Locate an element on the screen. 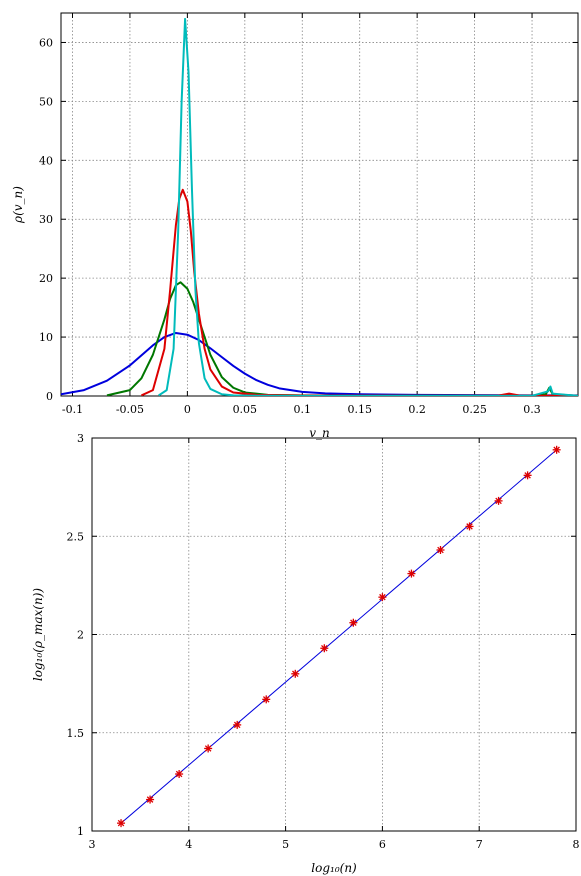  y-tick-label: 2.5 is located at coordinates (76, 536).